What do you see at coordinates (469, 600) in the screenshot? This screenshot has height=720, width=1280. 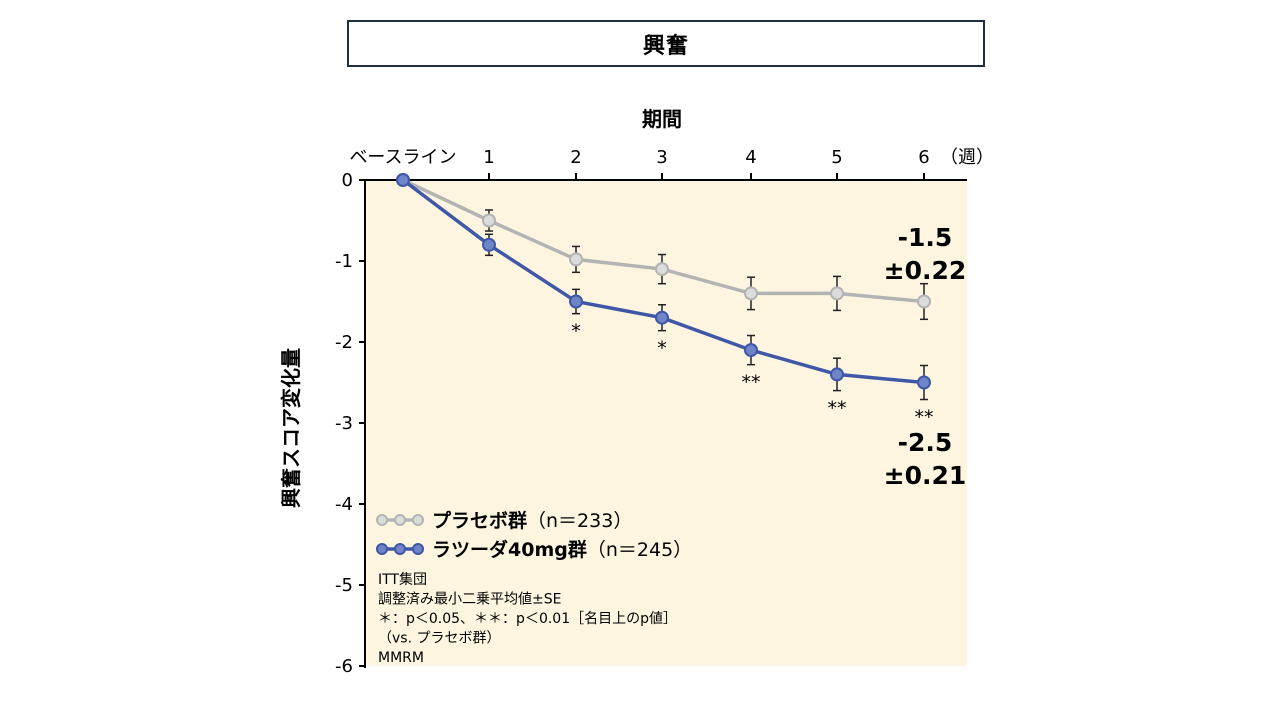 I see `footnote-line: 調整済み最小二乗平均値±SE` at bounding box center [469, 600].